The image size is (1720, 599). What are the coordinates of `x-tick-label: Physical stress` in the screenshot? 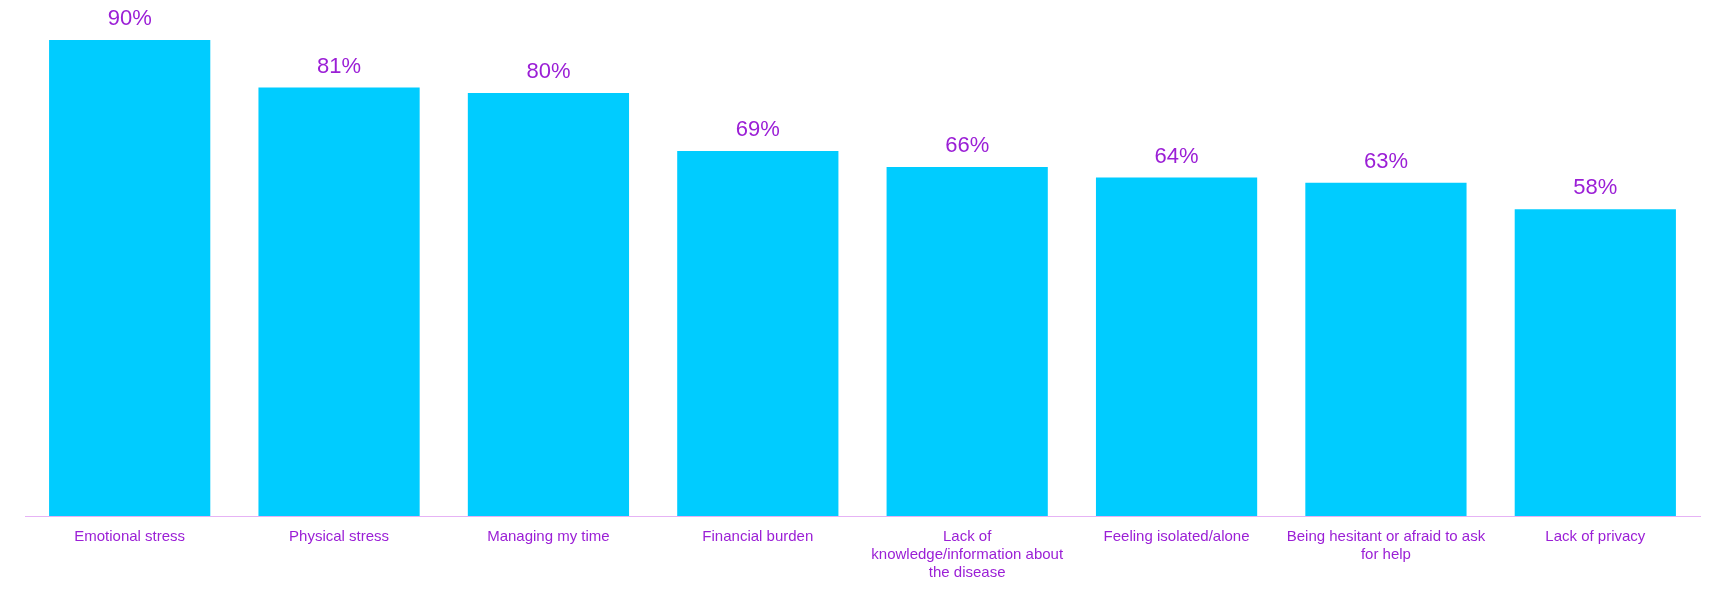 It's located at (339, 536).